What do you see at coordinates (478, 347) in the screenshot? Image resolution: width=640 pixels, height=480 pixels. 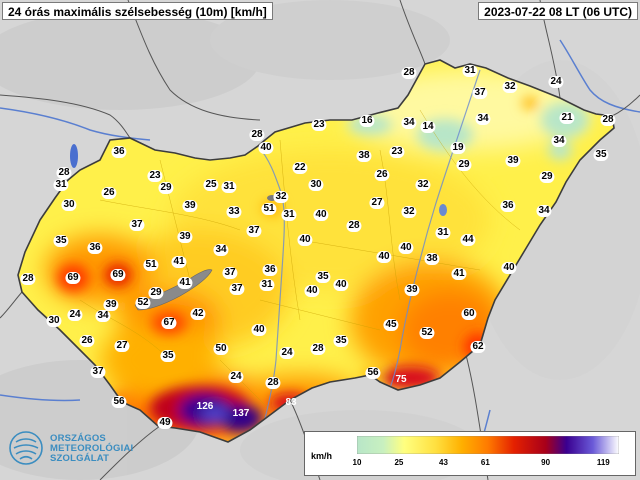 I see `station-value: 62` at bounding box center [478, 347].